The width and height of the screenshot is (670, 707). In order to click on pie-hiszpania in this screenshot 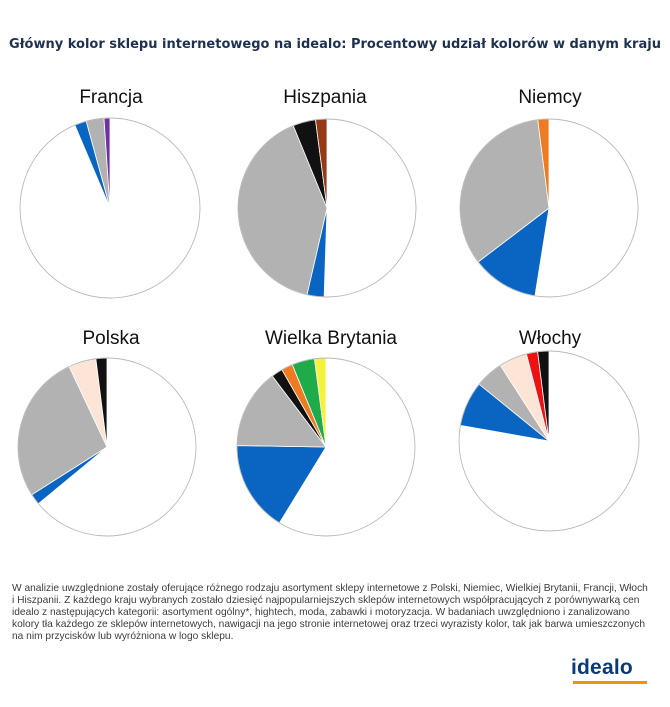, I will do `click(327, 208)`.